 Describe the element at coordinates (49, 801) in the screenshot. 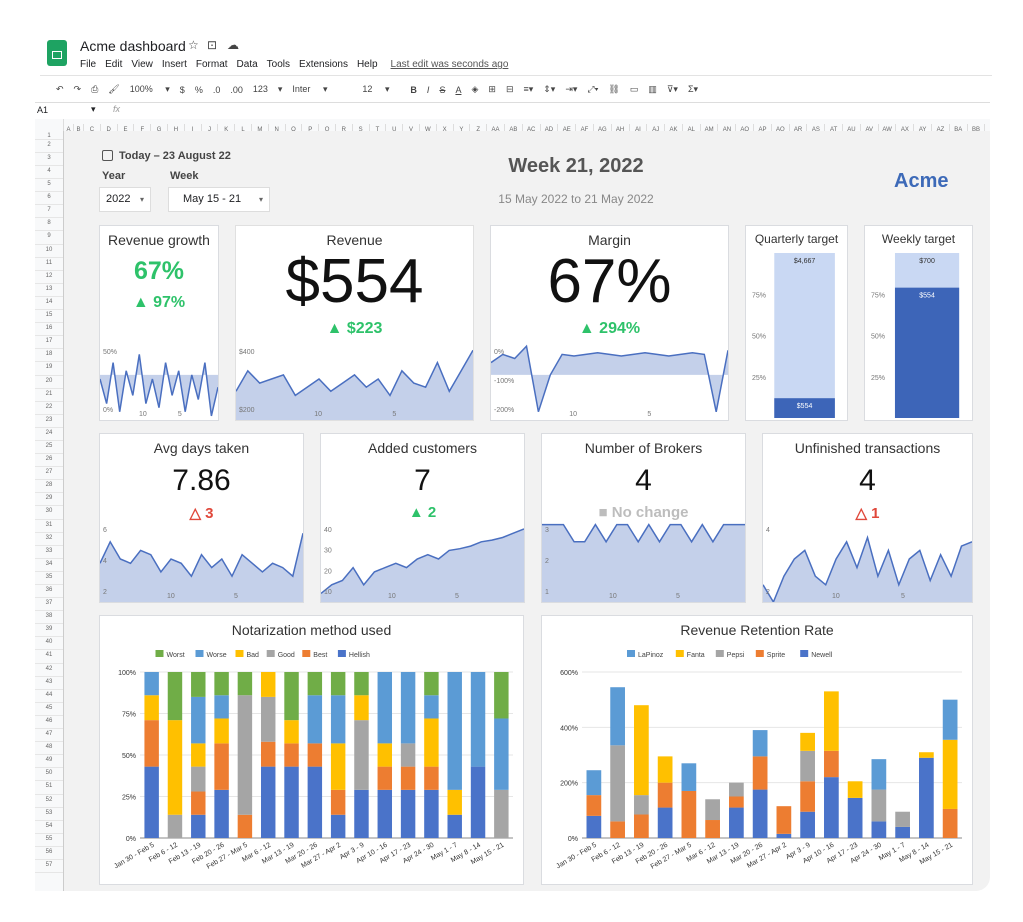

I see `row-header: 52` at that location.